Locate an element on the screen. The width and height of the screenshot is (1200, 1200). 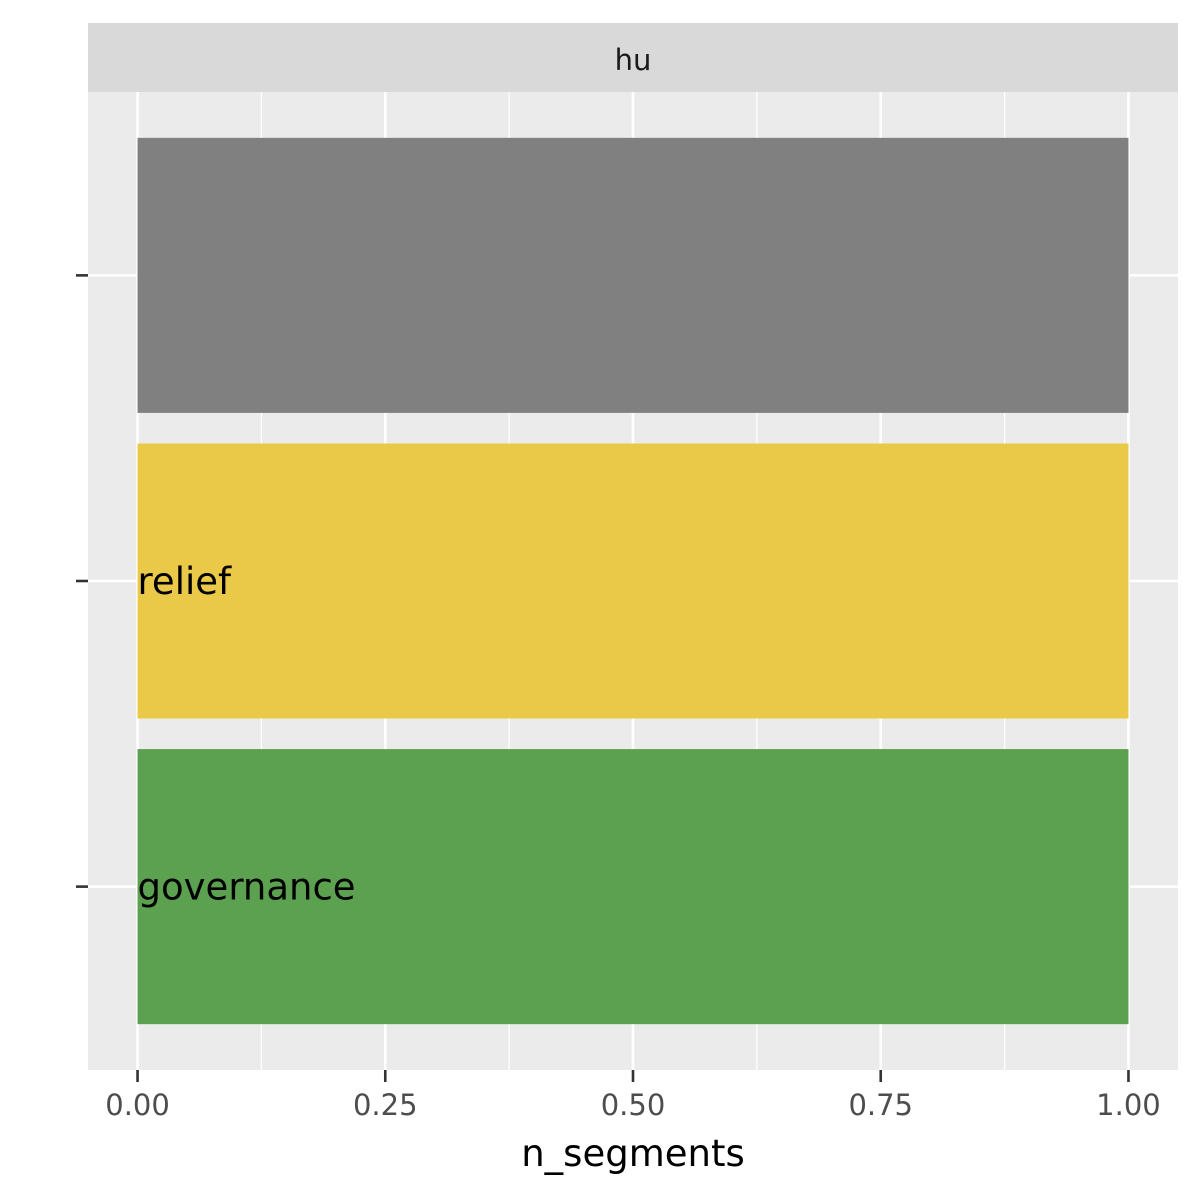
x-tick-label: 0.50 is located at coordinates (633, 1105).